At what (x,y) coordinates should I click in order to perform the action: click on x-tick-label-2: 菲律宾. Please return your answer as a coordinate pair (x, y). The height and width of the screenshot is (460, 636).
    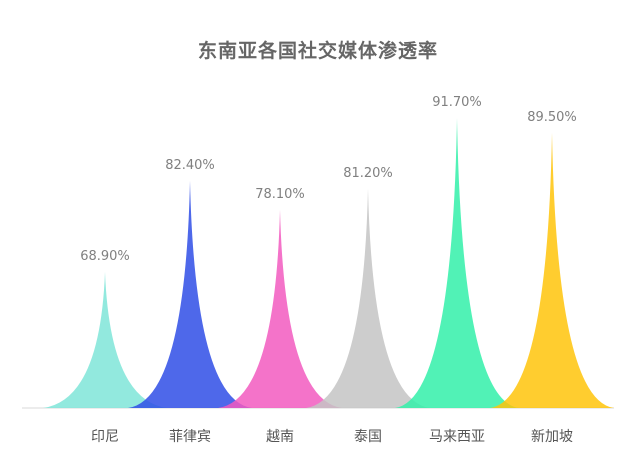
    Looking at the image, I should click on (190, 437).